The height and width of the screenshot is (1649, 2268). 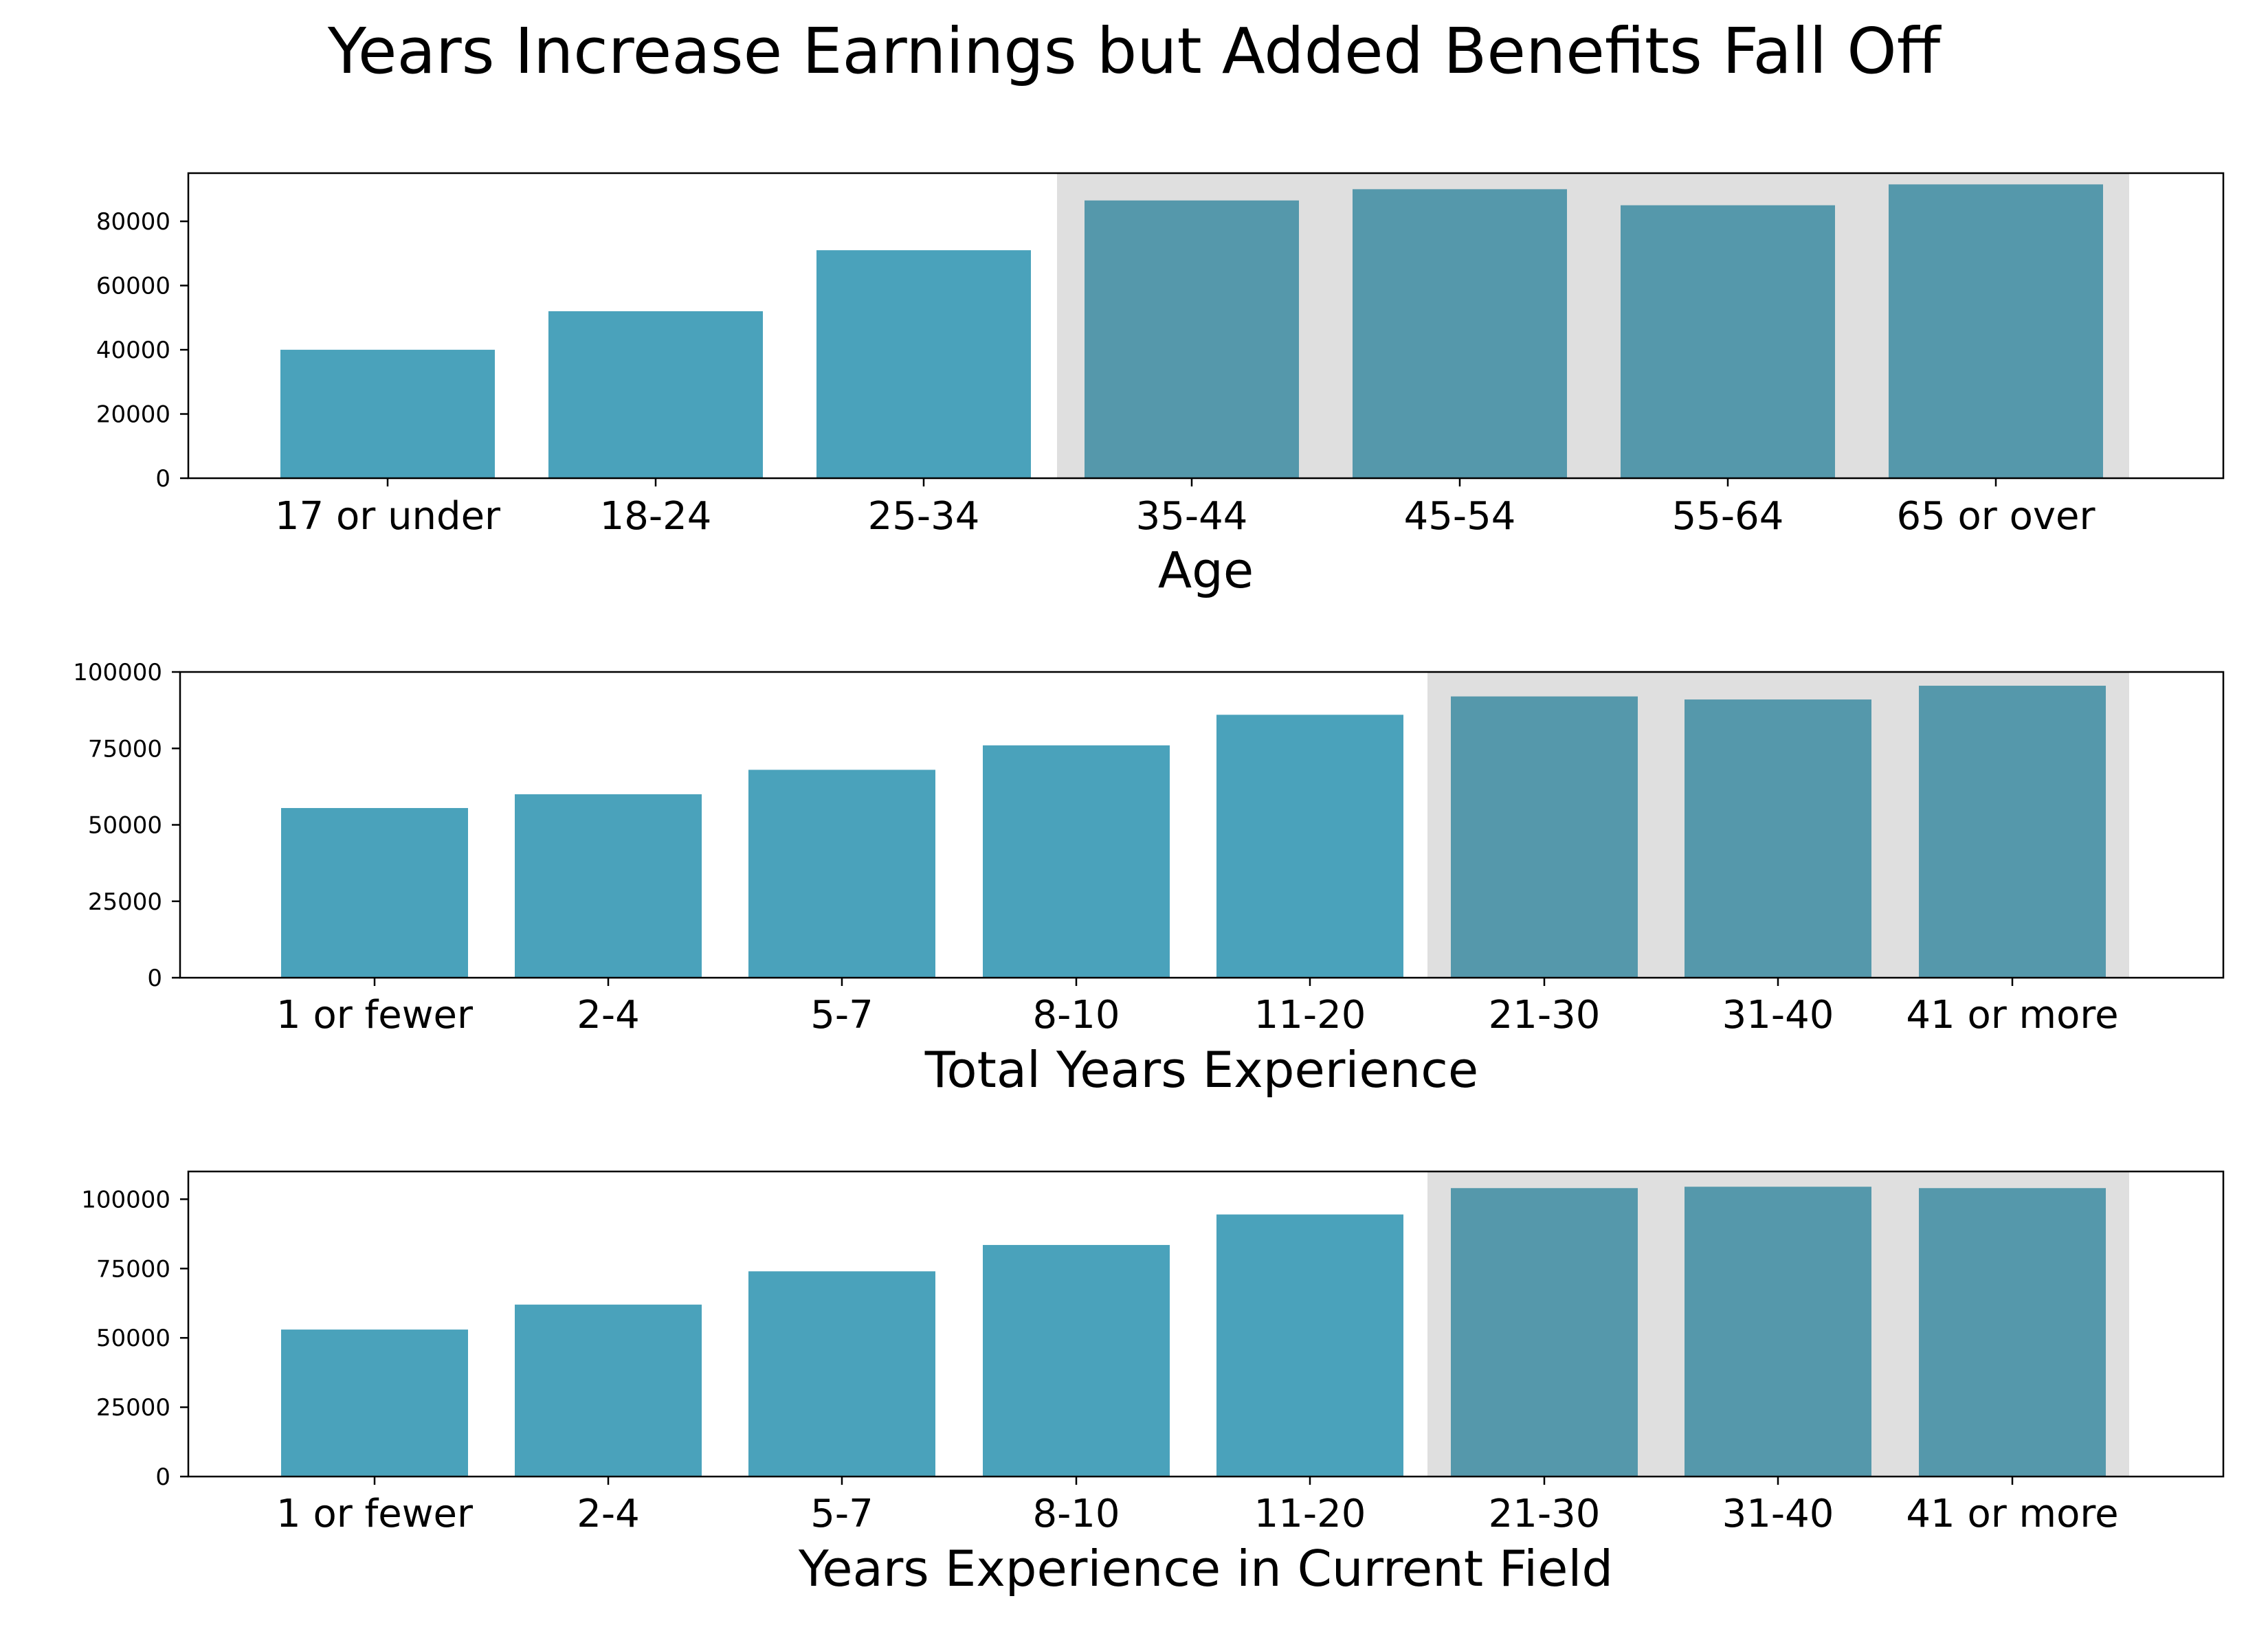 What do you see at coordinates (1996, 516) in the screenshot?
I see `x-tick-label: 65 or over` at bounding box center [1996, 516].